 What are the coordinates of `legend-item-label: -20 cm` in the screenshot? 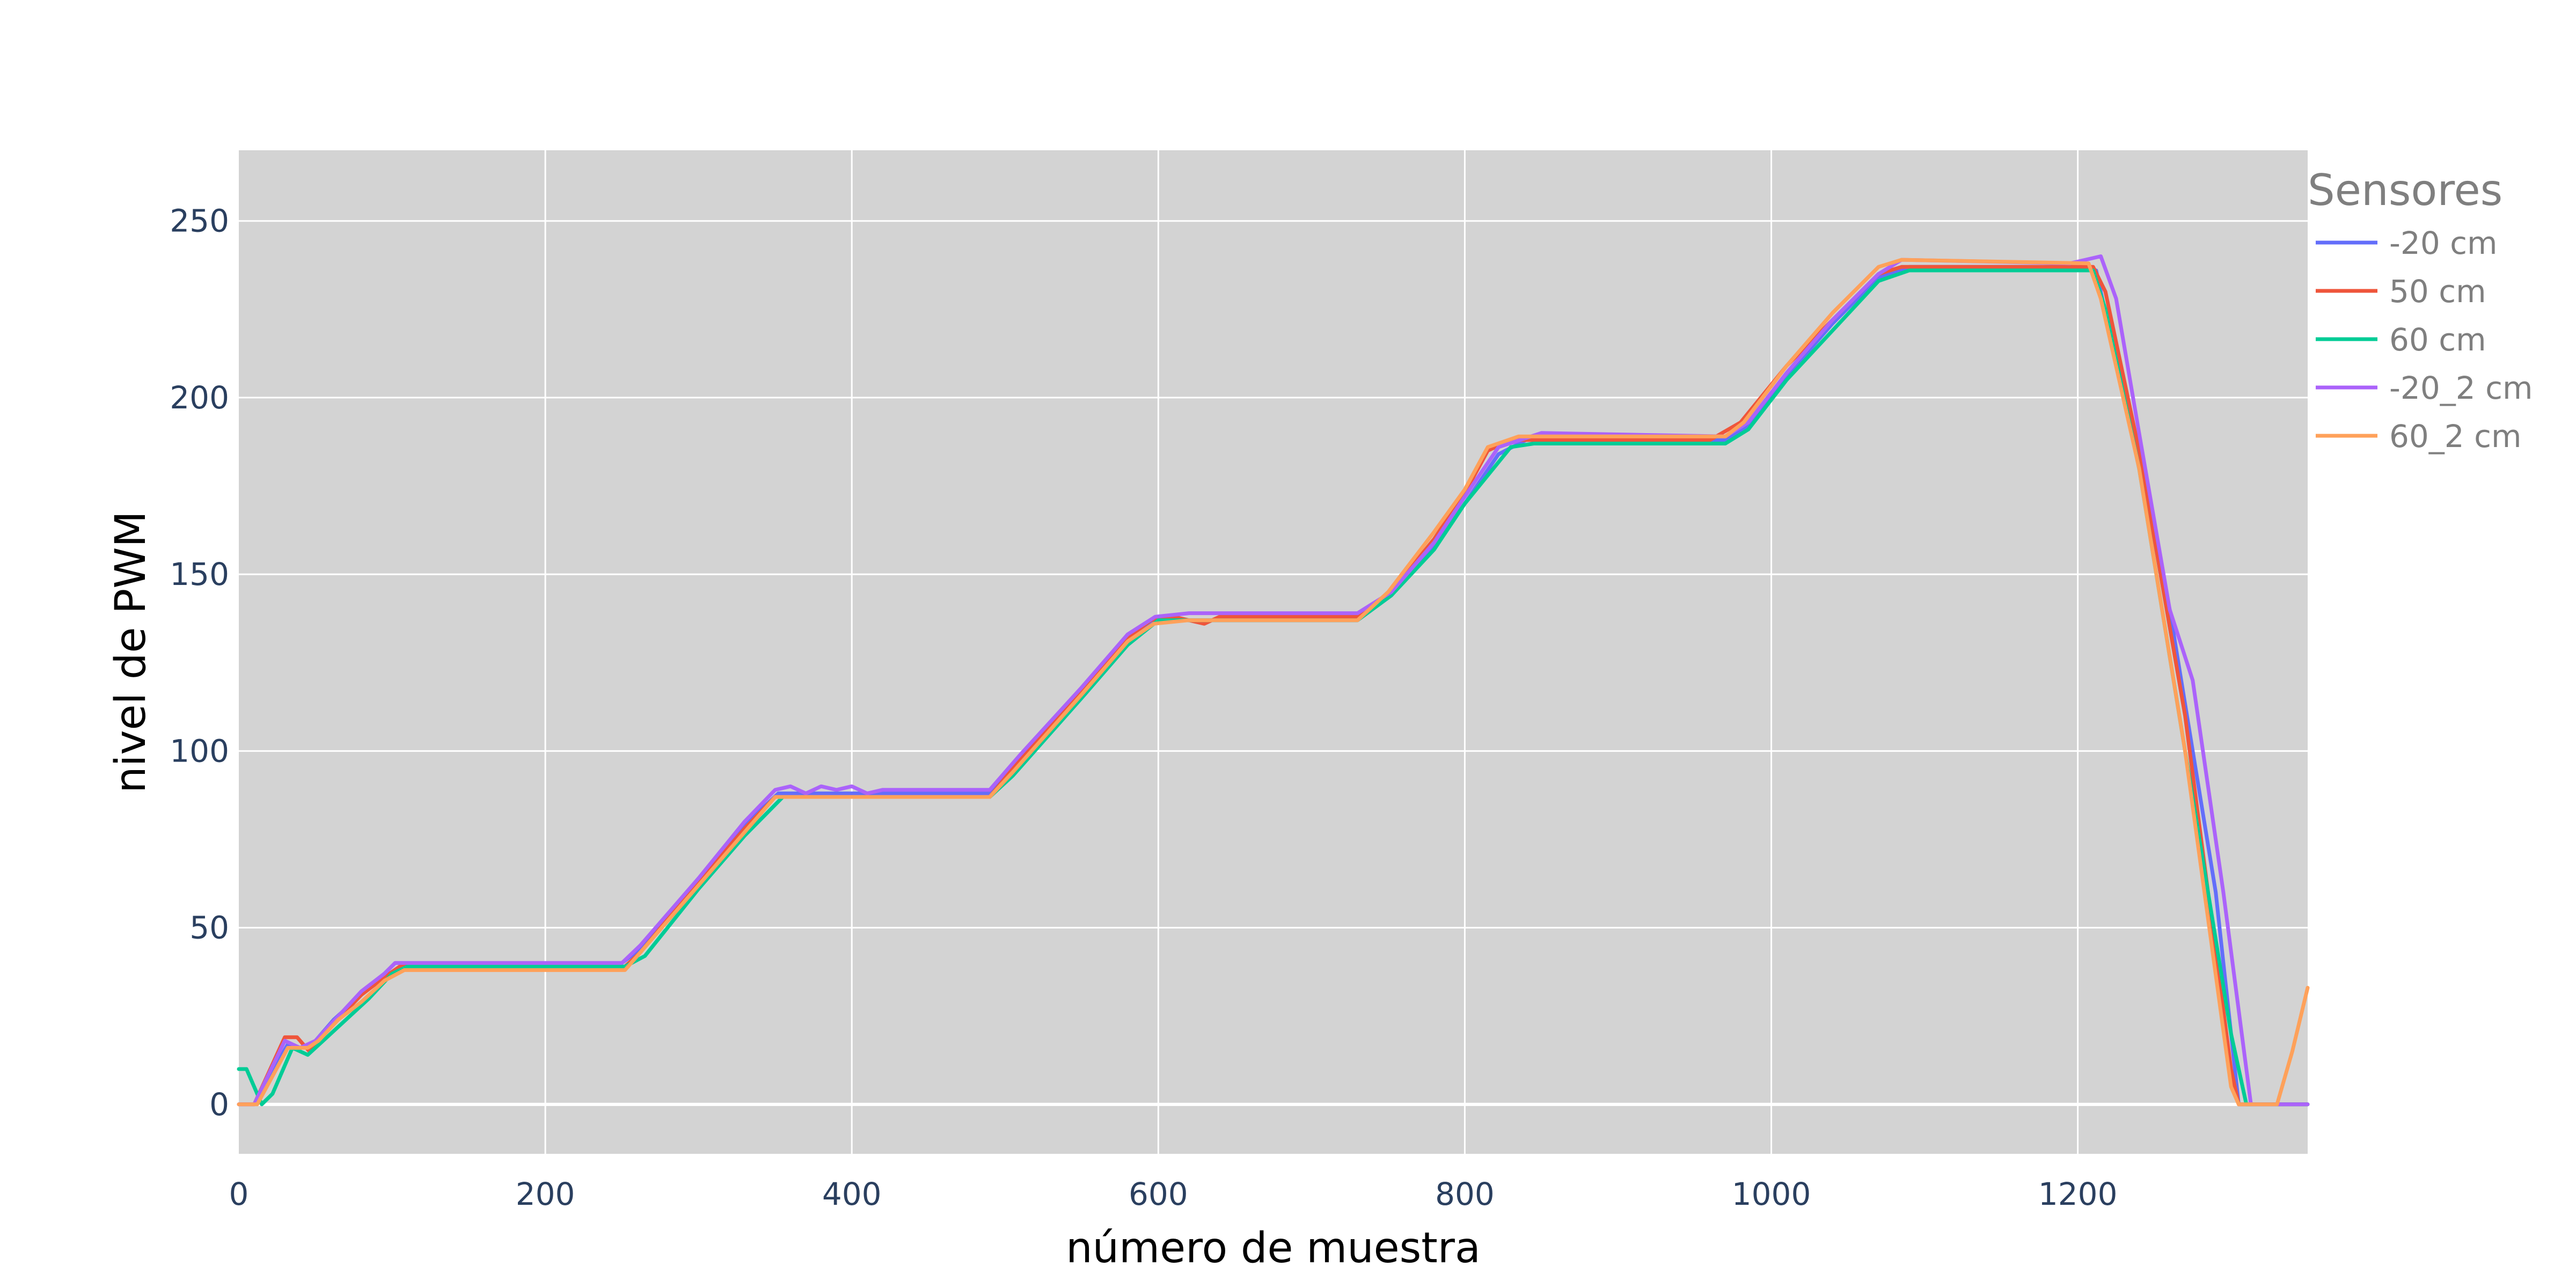 It's located at (2443, 243).